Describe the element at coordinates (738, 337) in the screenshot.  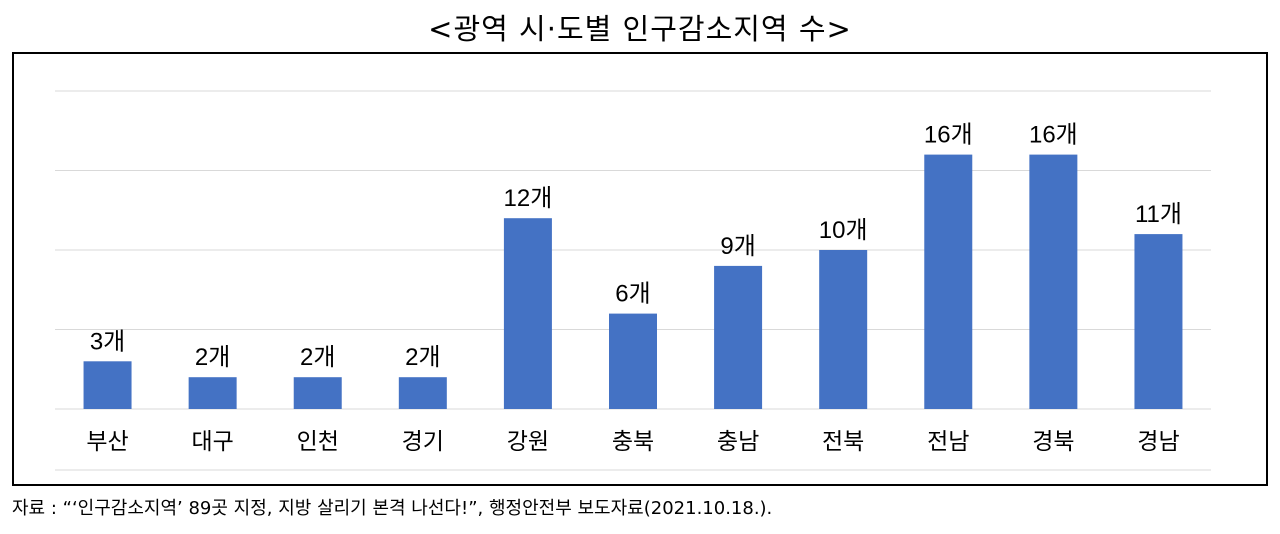
I see `bar-충남` at that location.